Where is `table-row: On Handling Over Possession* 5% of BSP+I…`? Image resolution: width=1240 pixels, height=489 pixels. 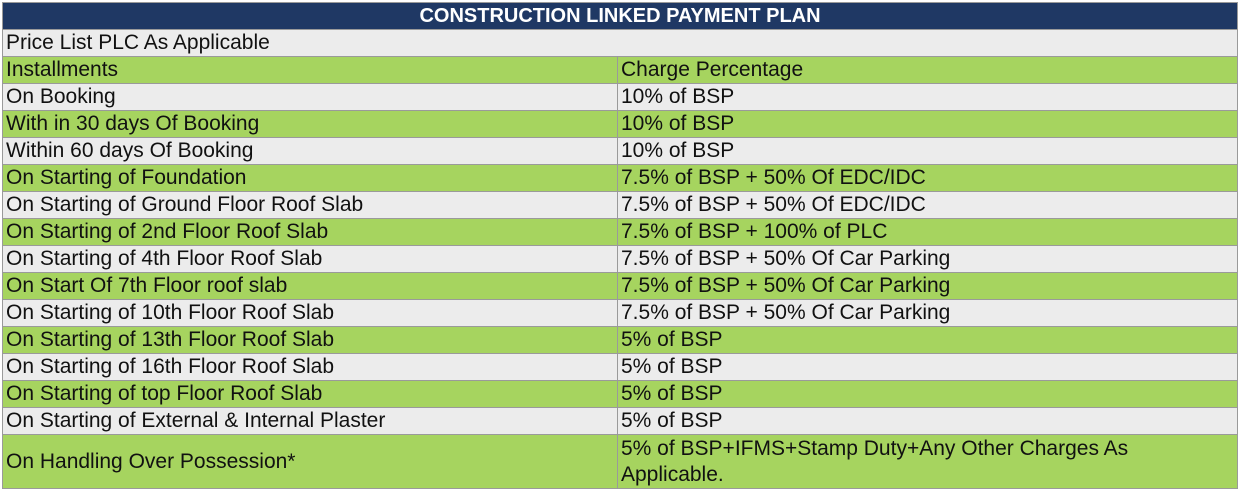
table-row: On Handling Over Possession* 5% of BSP+I… is located at coordinates (620, 461).